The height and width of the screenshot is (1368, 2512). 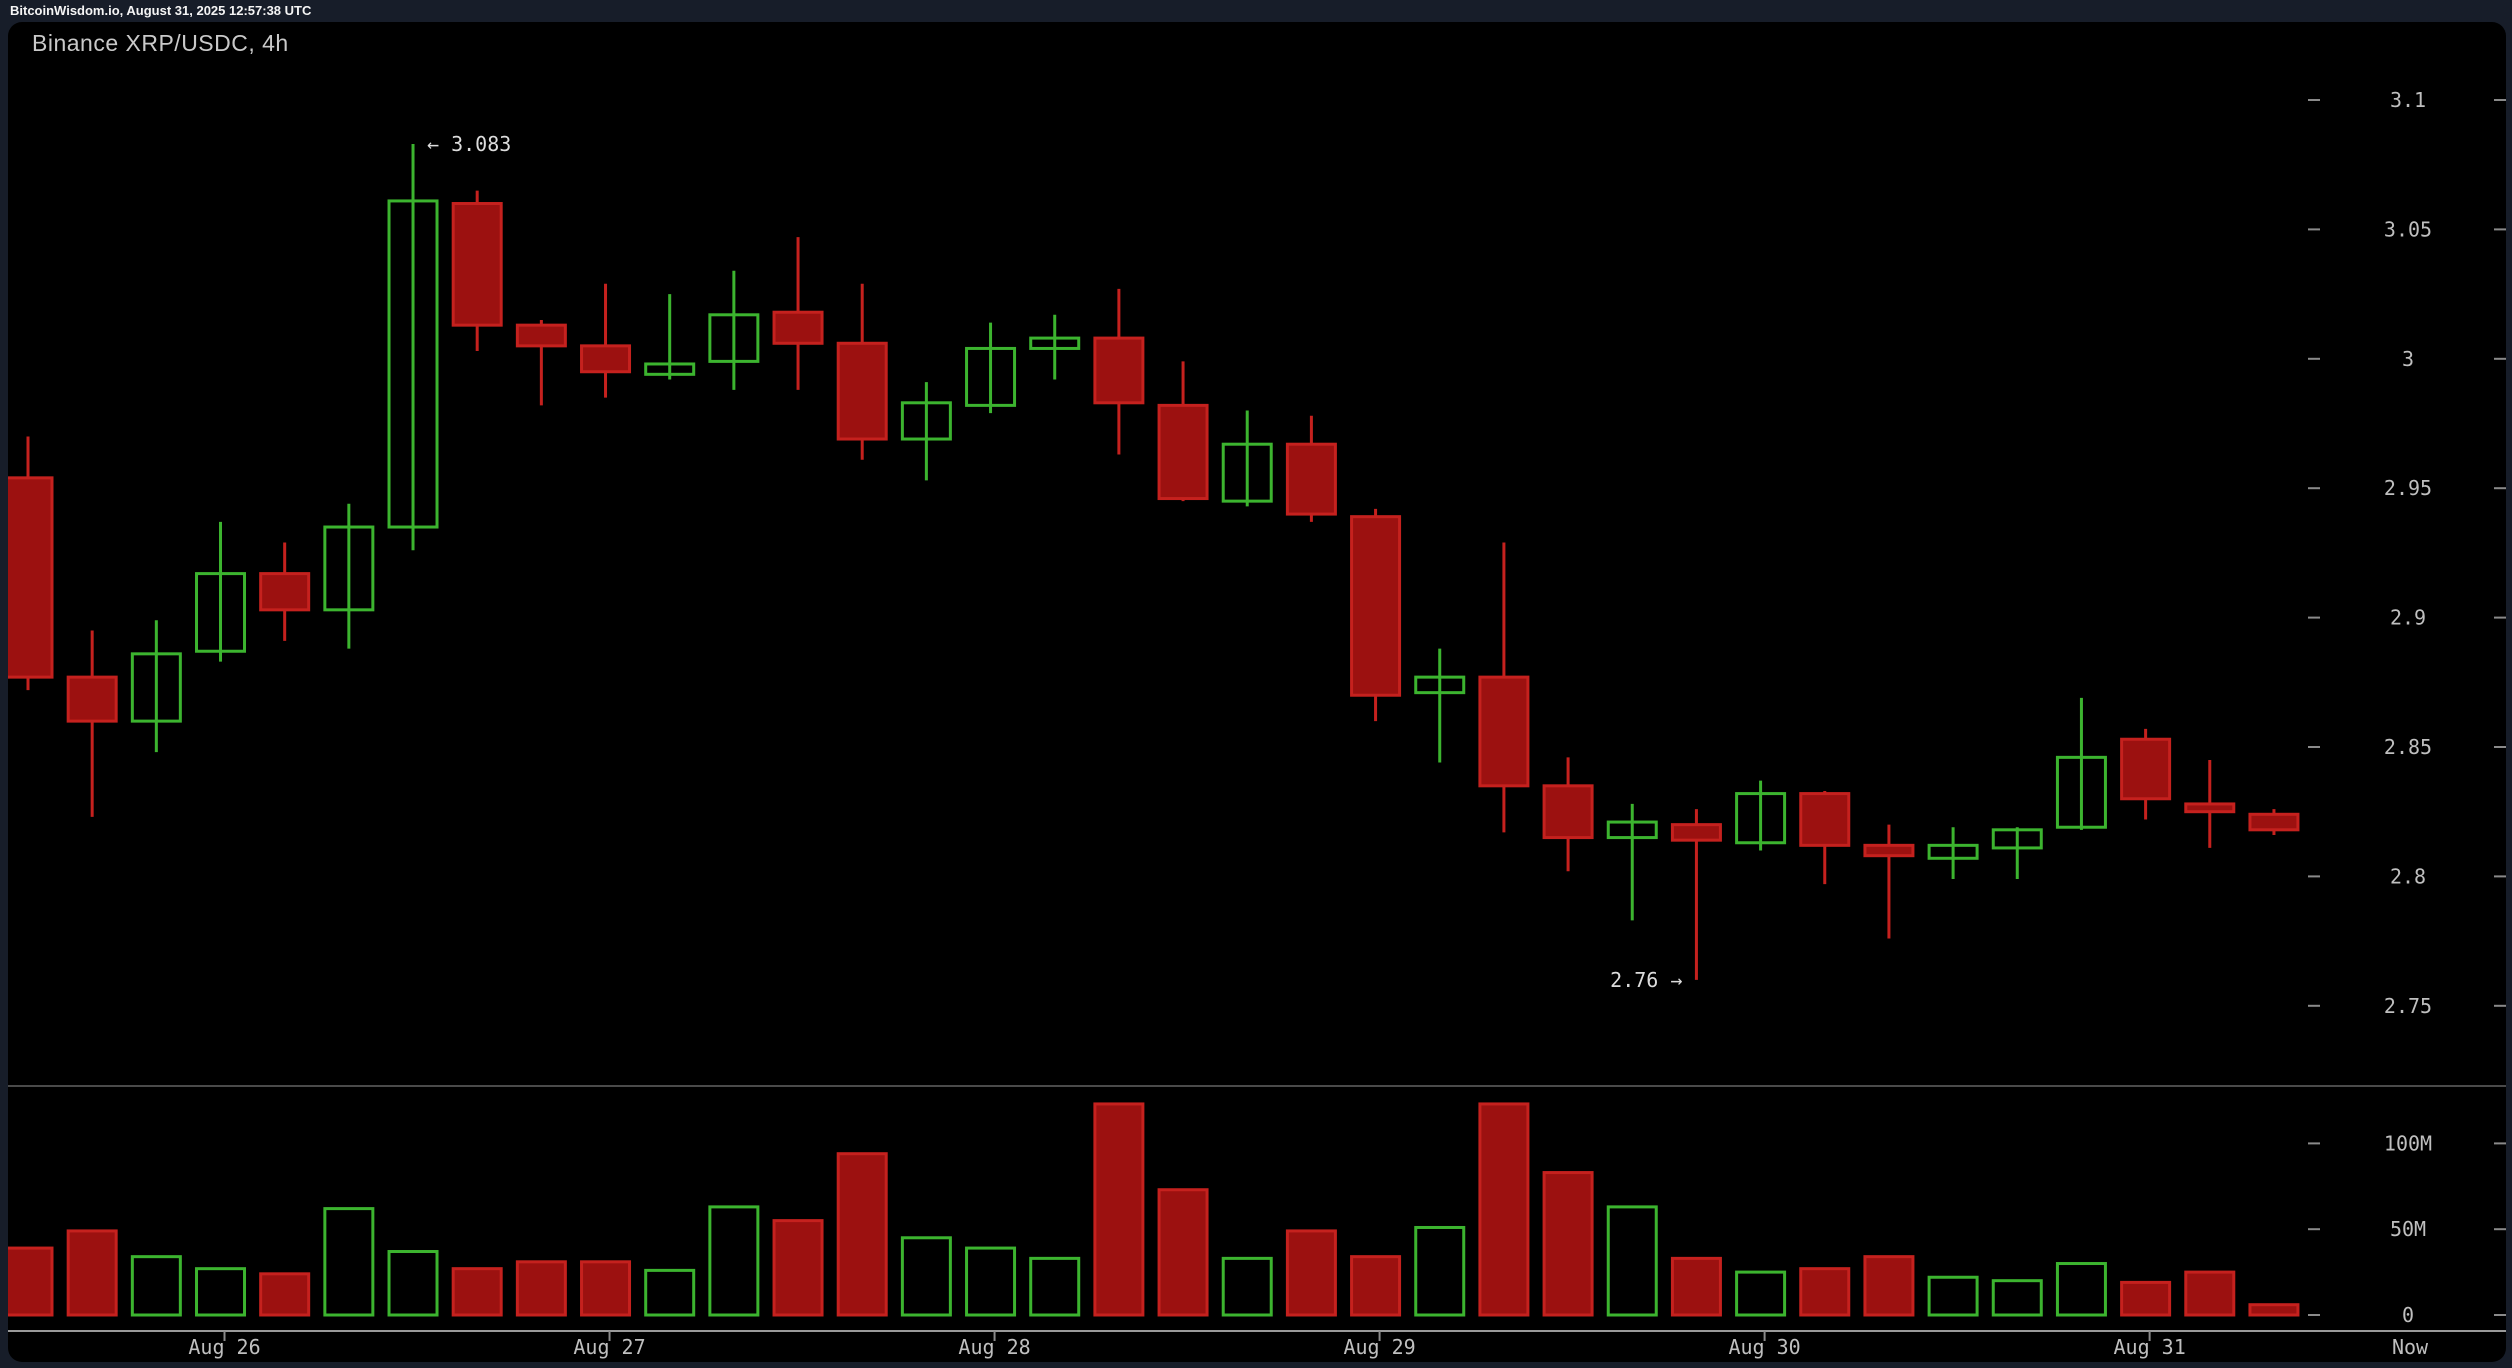 What do you see at coordinates (2408, 229) in the screenshot?
I see `price-tick-label: 3.05` at bounding box center [2408, 229].